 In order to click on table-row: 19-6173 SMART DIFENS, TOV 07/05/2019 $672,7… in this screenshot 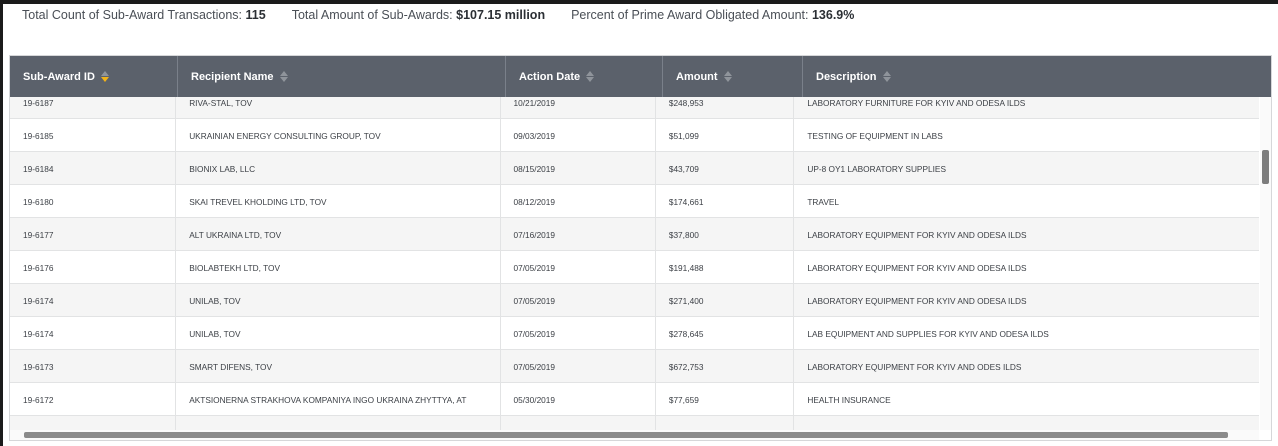, I will do `click(634, 366)`.